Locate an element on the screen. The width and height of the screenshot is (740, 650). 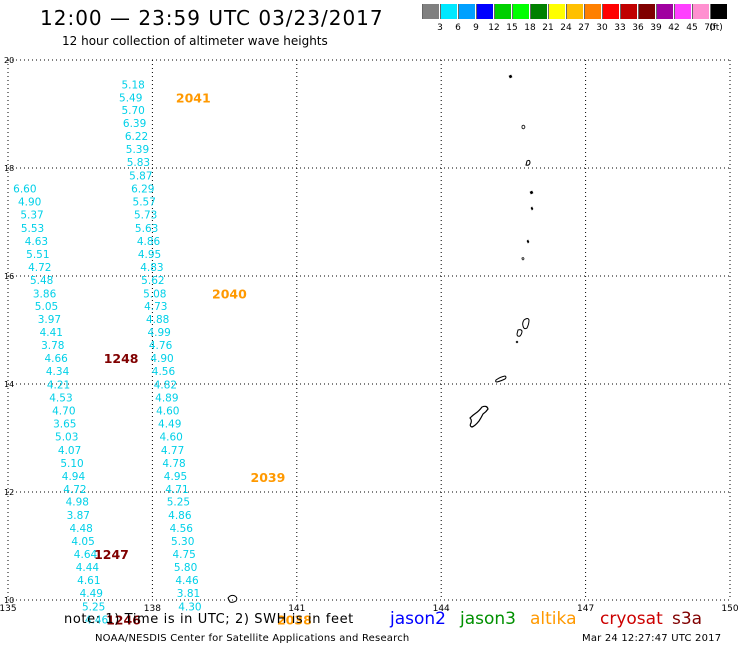
lat-tick-label: 10 is located at coordinates (9, 600).